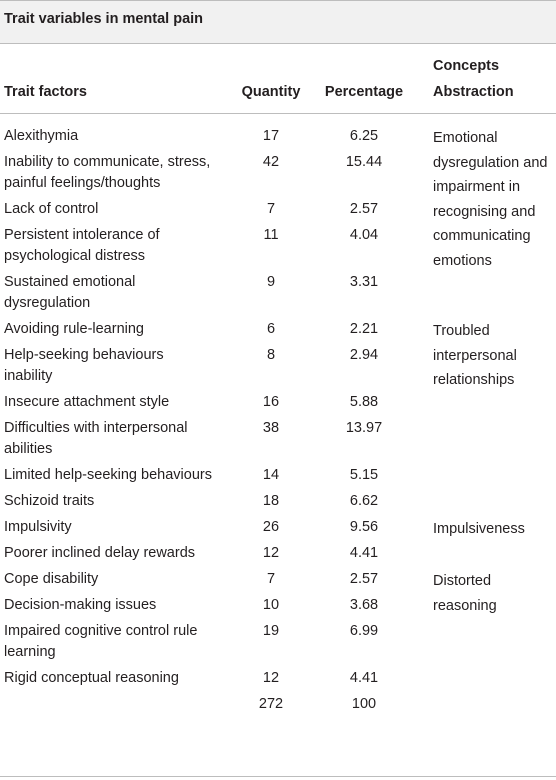 Image resolution: width=556 pixels, height=780 pixels. What do you see at coordinates (100, 642) in the screenshot?
I see `trait-factor-cell: Impaired cognitive control rule learning` at bounding box center [100, 642].